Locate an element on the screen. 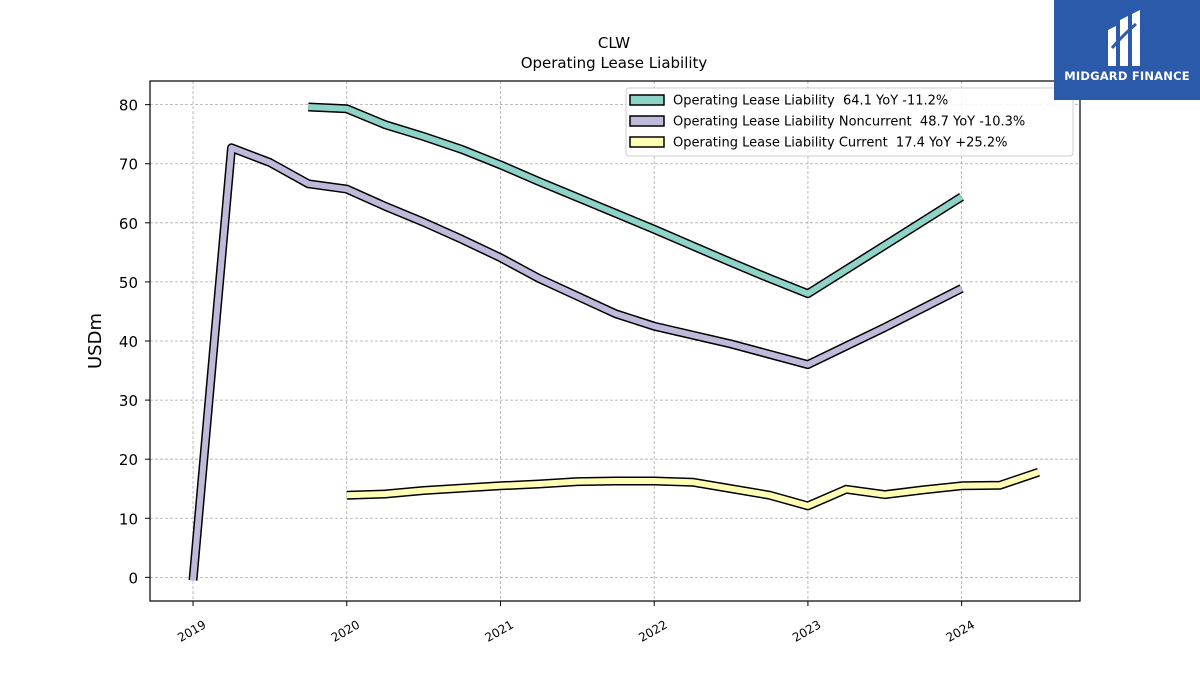 This screenshot has width=1200, height=675. y-tick-label: 20 is located at coordinates (128, 460).